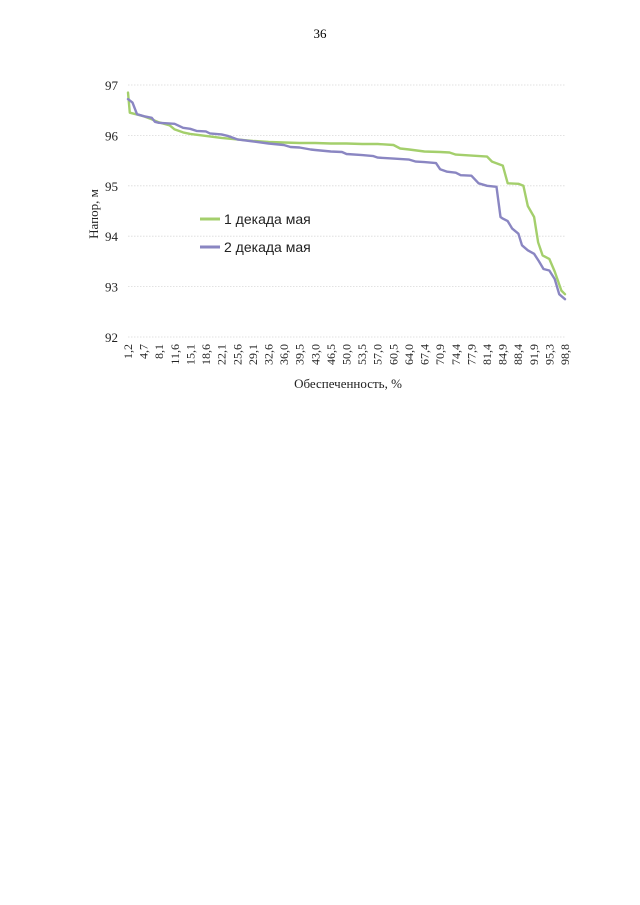 This screenshot has width=640, height=905. I want to click on x-tick-label: 98,8, so click(565, 354).